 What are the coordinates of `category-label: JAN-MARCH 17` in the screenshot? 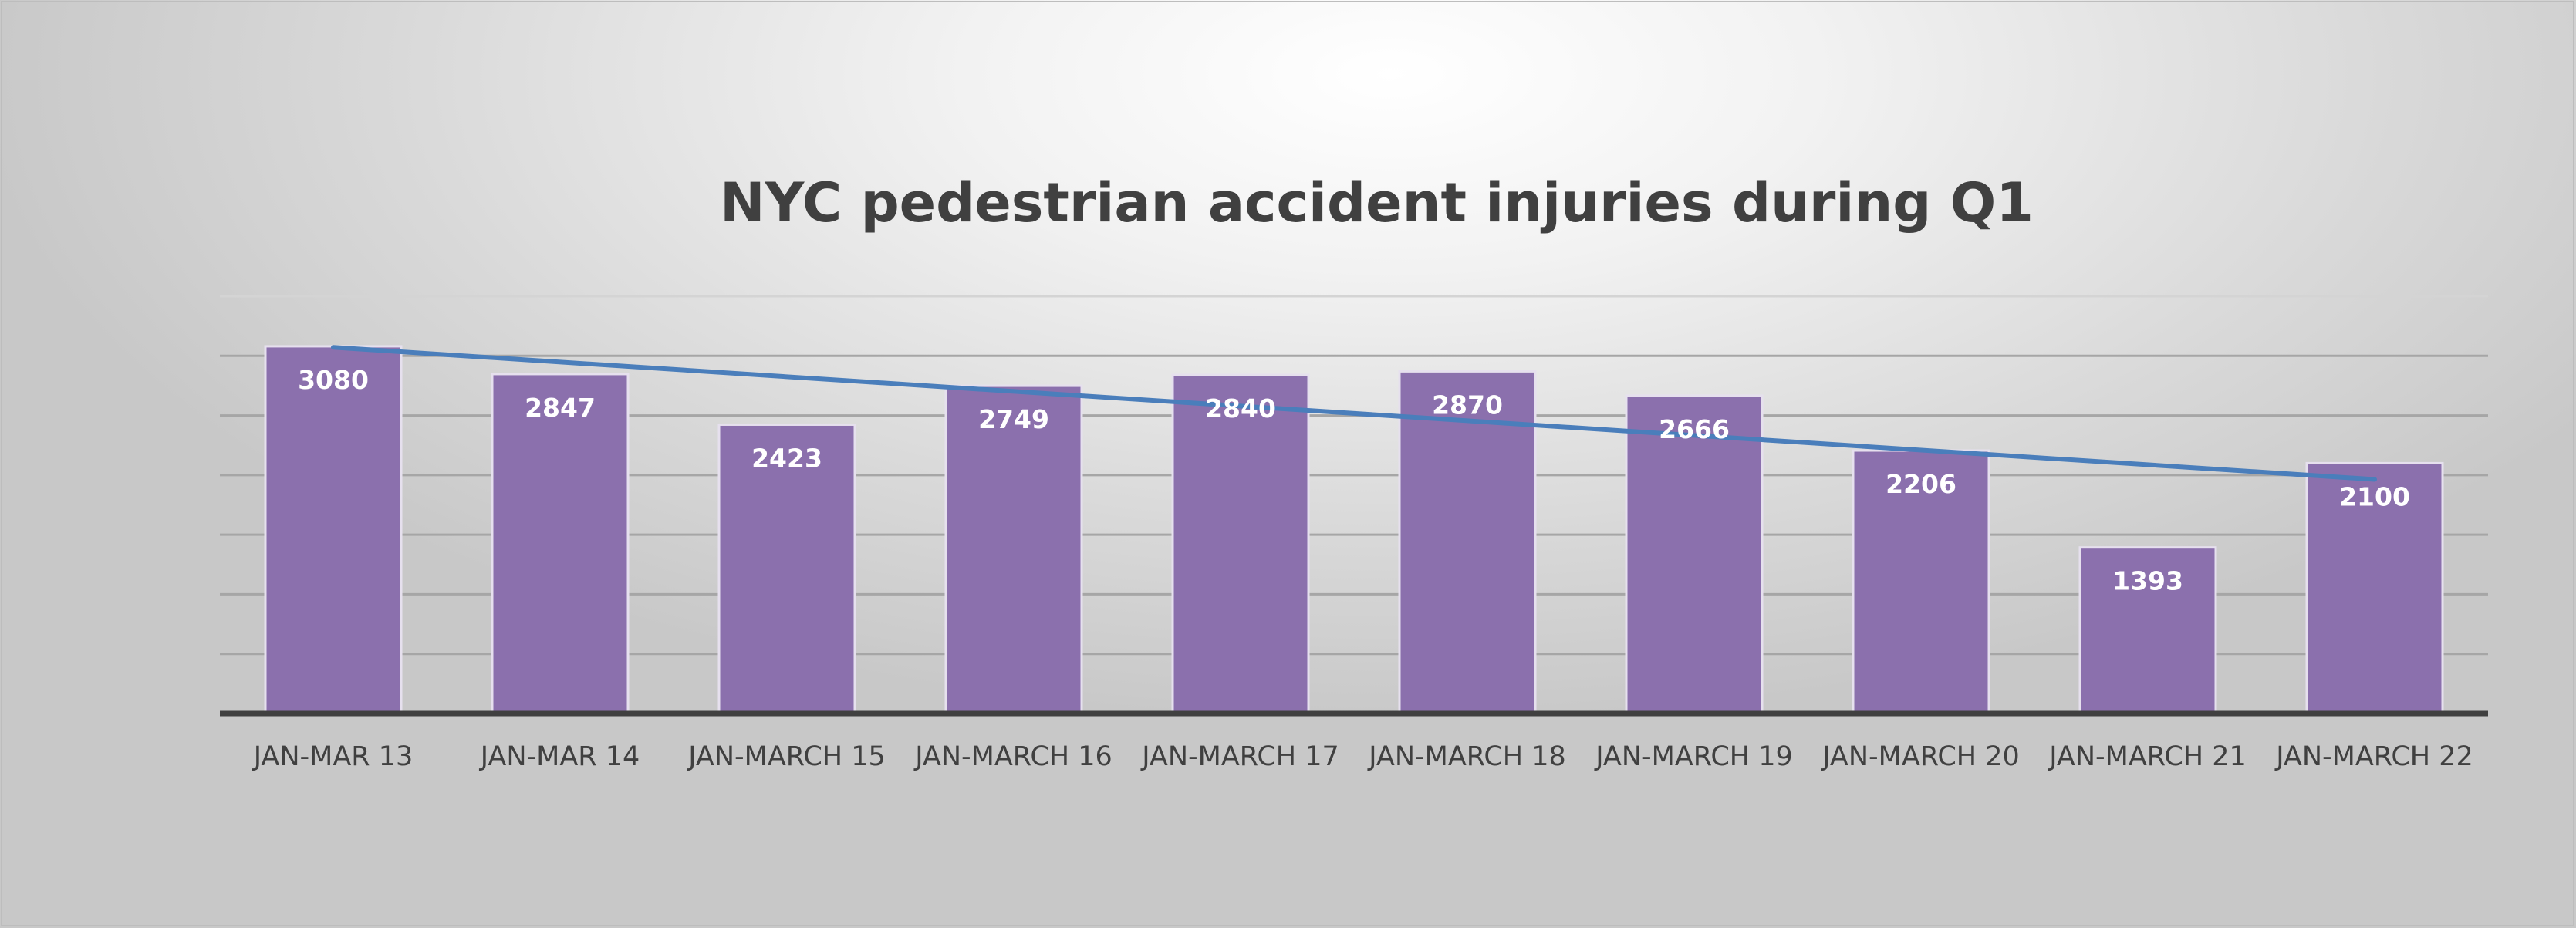 It's located at (1239, 757).